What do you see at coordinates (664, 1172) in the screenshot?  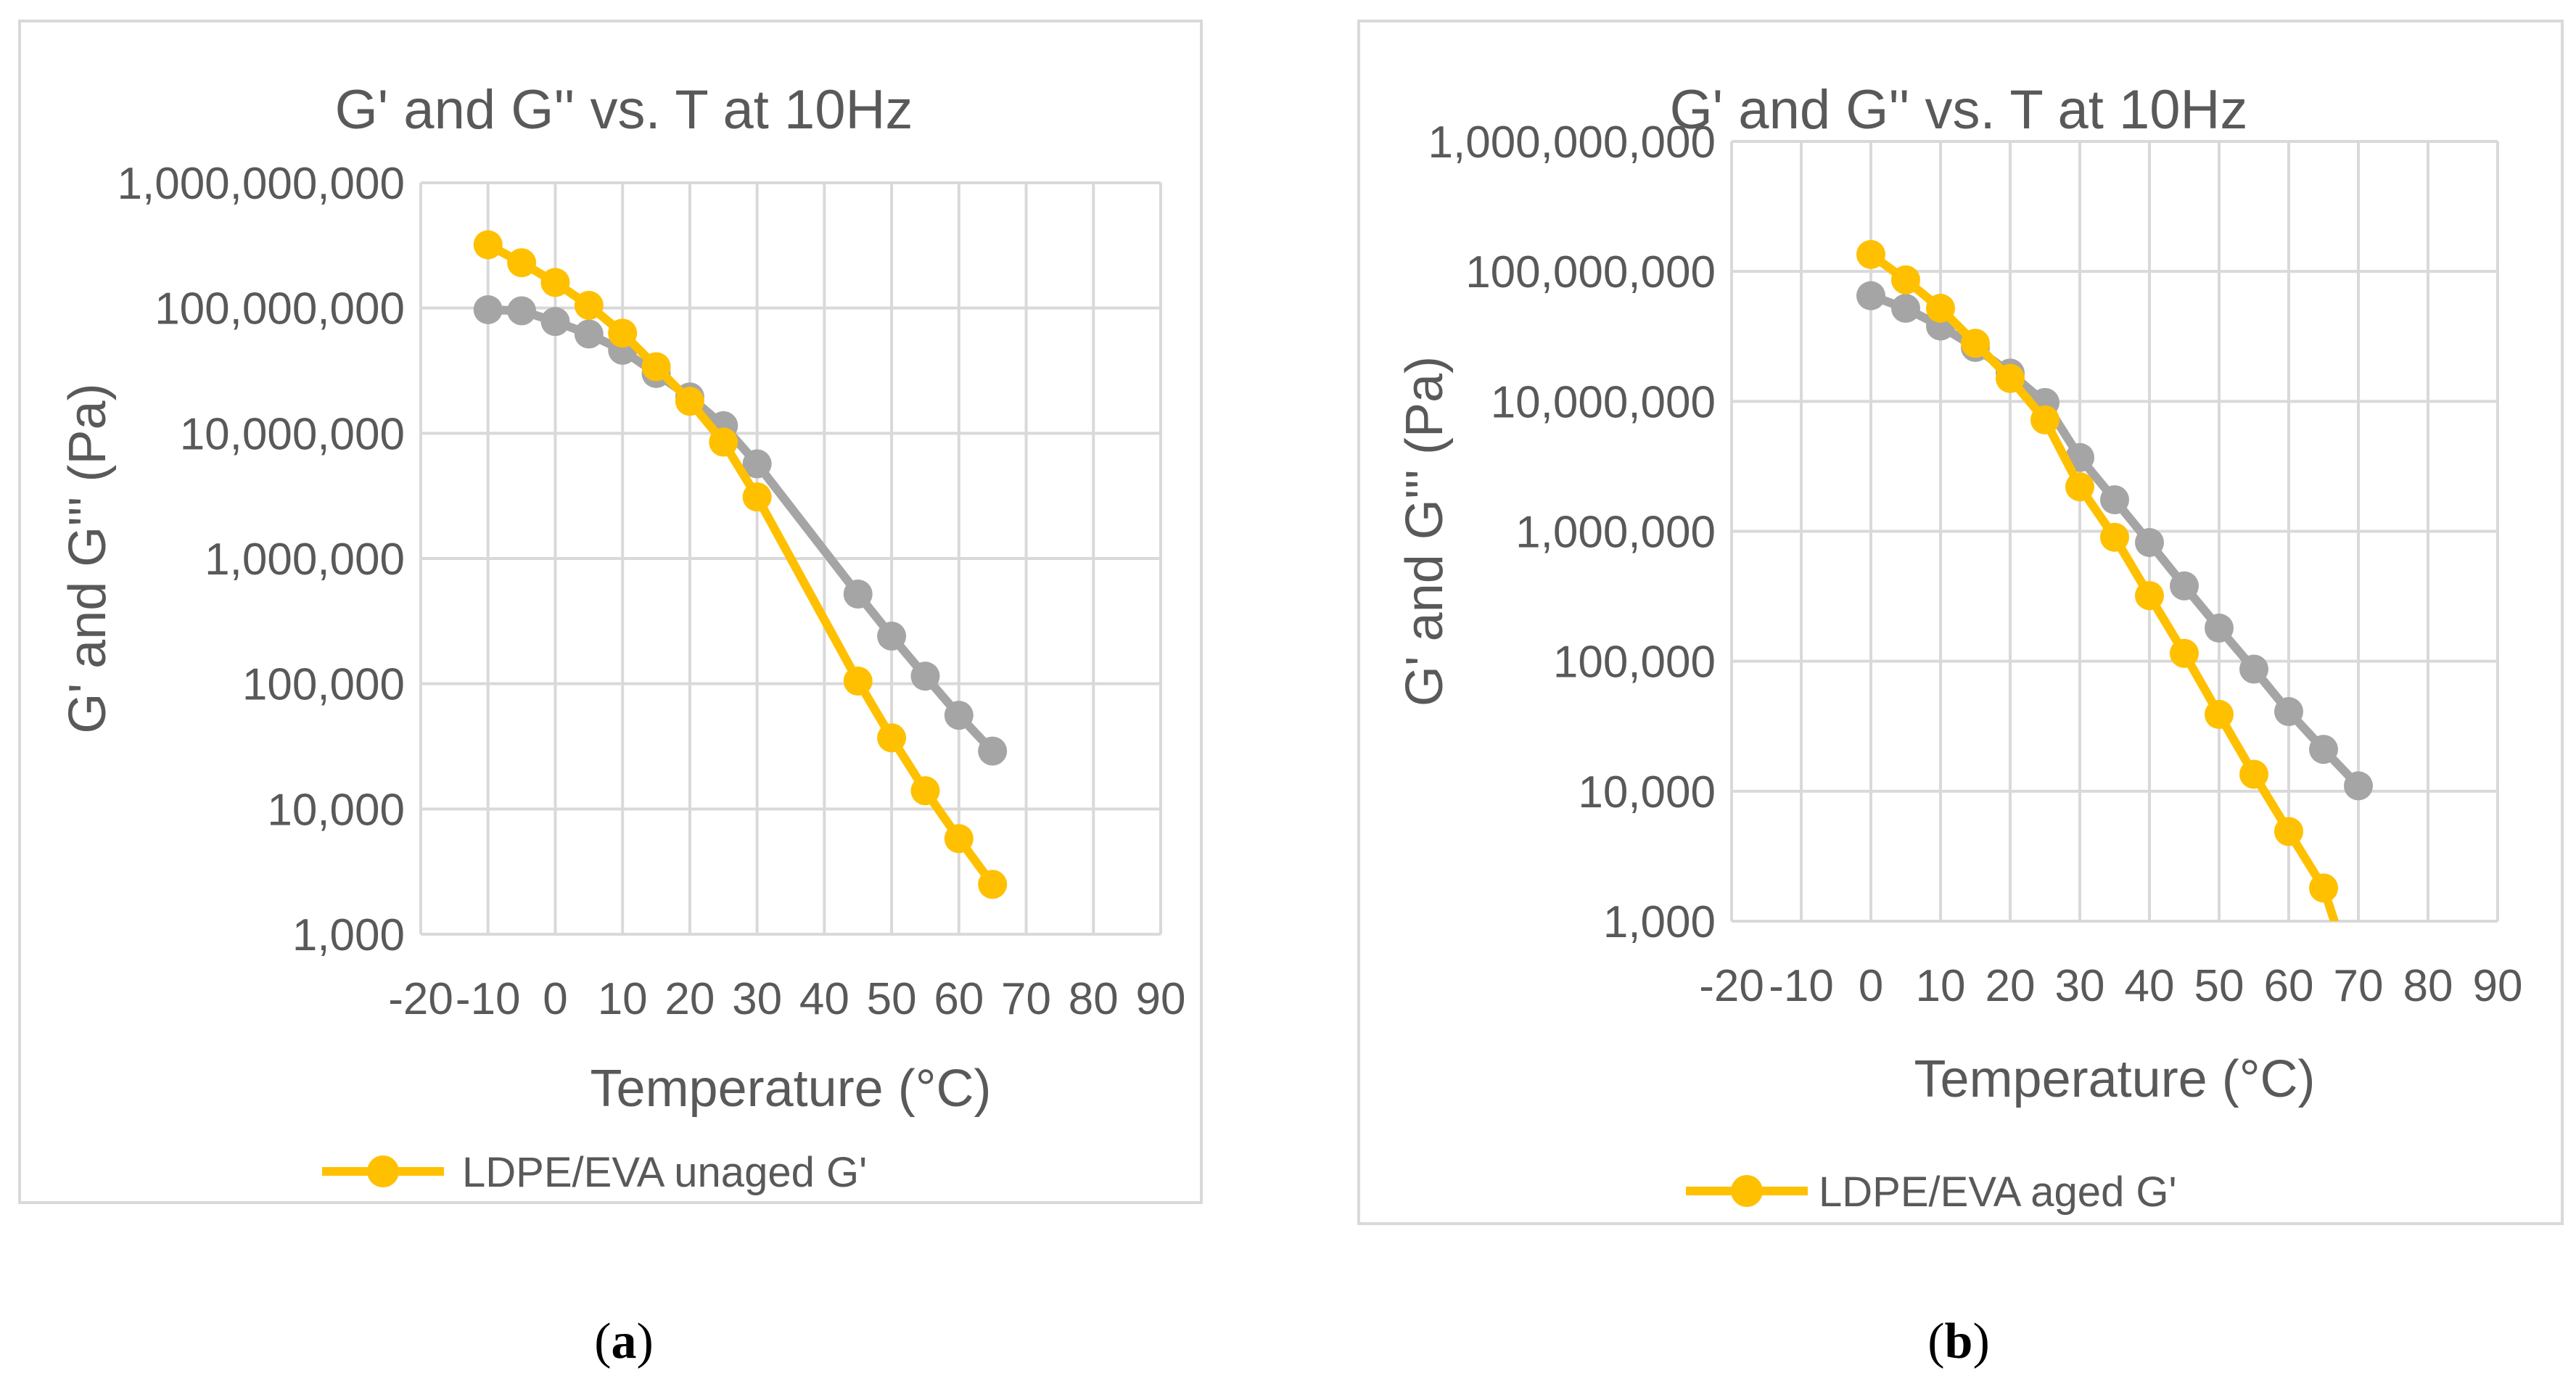 I see `legend-label: LDPE/EVA unaged G'` at bounding box center [664, 1172].